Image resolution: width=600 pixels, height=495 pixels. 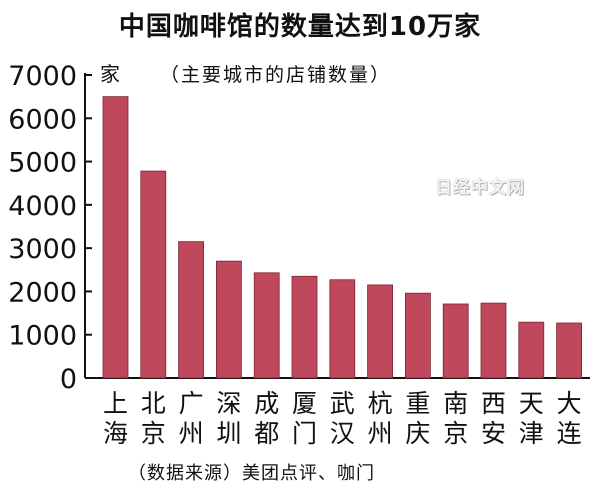 I want to click on x-tick-label: 南京, so click(x=455, y=418).